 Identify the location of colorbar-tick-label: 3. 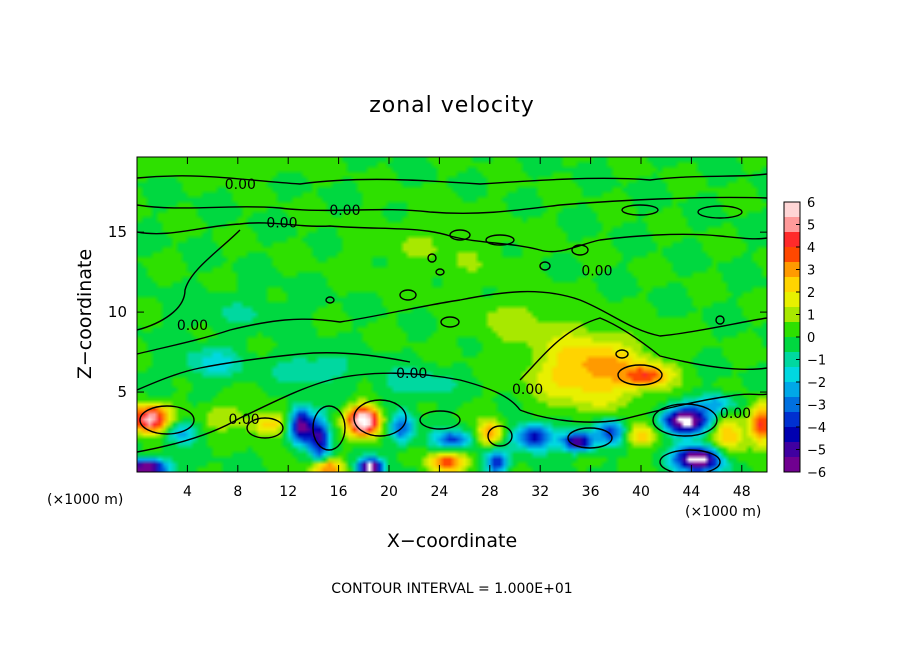
(811, 271).